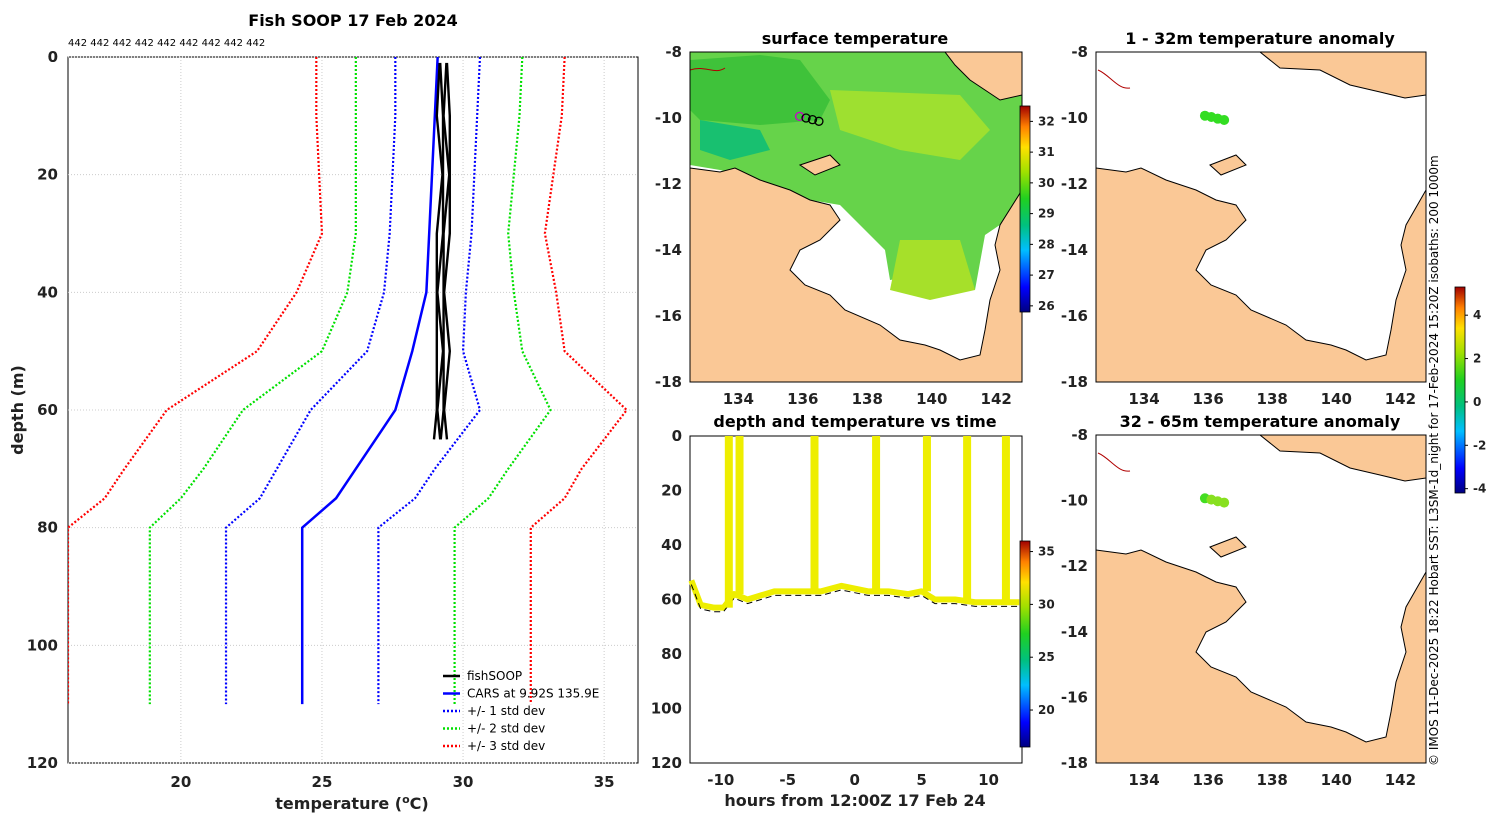 The height and width of the screenshot is (820, 1500). What do you see at coordinates (854, 800) in the screenshot?
I see `depth-time-xlabel: hours from 12:00Z 17 Feb 24` at bounding box center [854, 800].